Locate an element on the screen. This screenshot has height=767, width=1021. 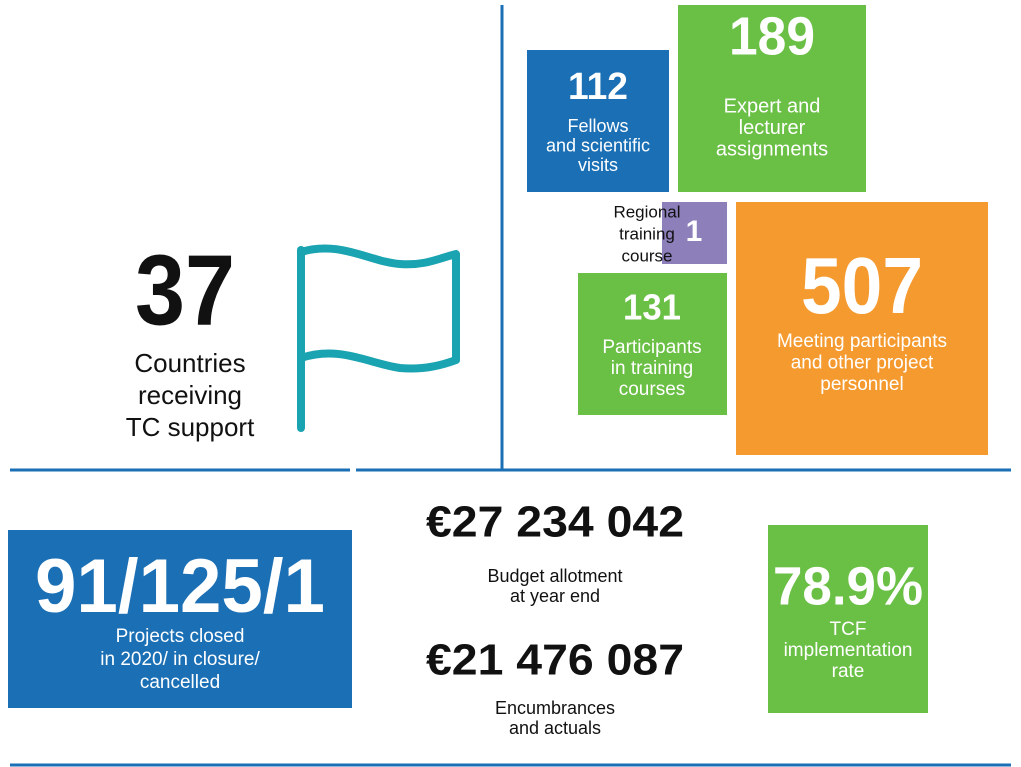
experts-box is located at coordinates (772, 98).